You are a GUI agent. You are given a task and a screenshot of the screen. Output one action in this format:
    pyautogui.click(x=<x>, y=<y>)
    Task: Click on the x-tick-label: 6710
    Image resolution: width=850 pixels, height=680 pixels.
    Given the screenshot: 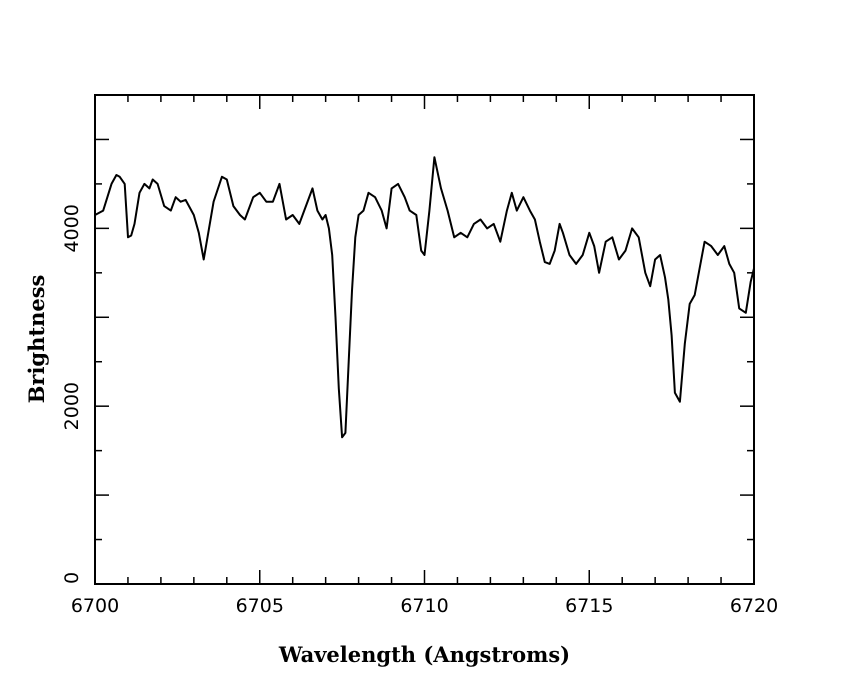 What is the action you would take?
    pyautogui.click(x=424, y=606)
    